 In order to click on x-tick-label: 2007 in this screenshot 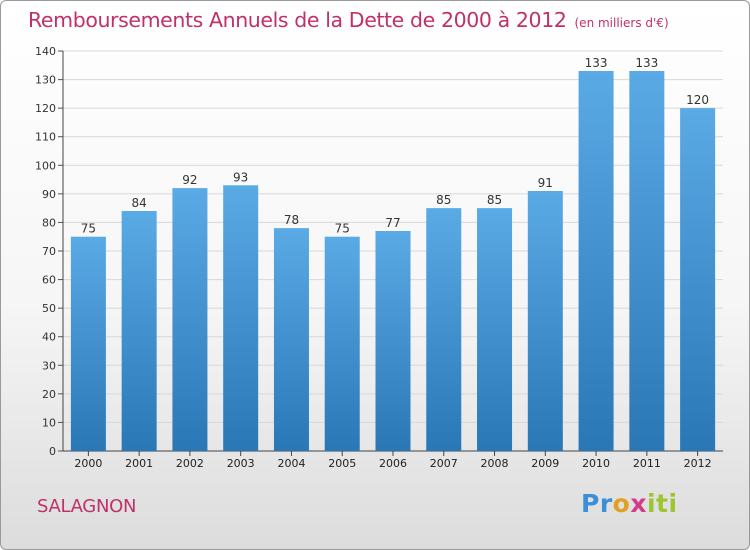, I will do `click(444, 463)`.